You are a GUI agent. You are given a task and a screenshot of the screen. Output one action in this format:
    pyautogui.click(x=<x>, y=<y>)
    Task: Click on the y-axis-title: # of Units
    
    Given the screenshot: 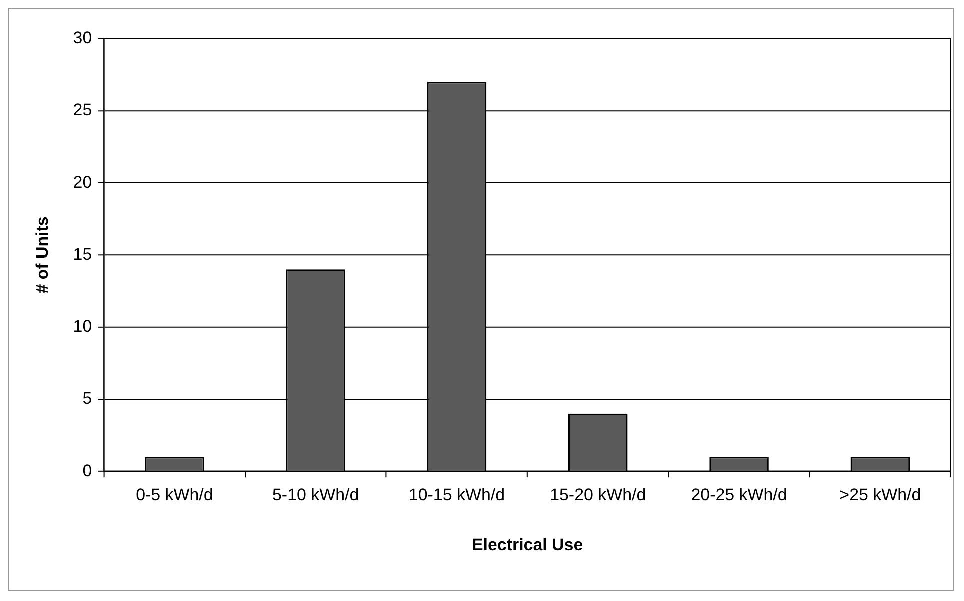 What is the action you would take?
    pyautogui.click(x=42, y=255)
    